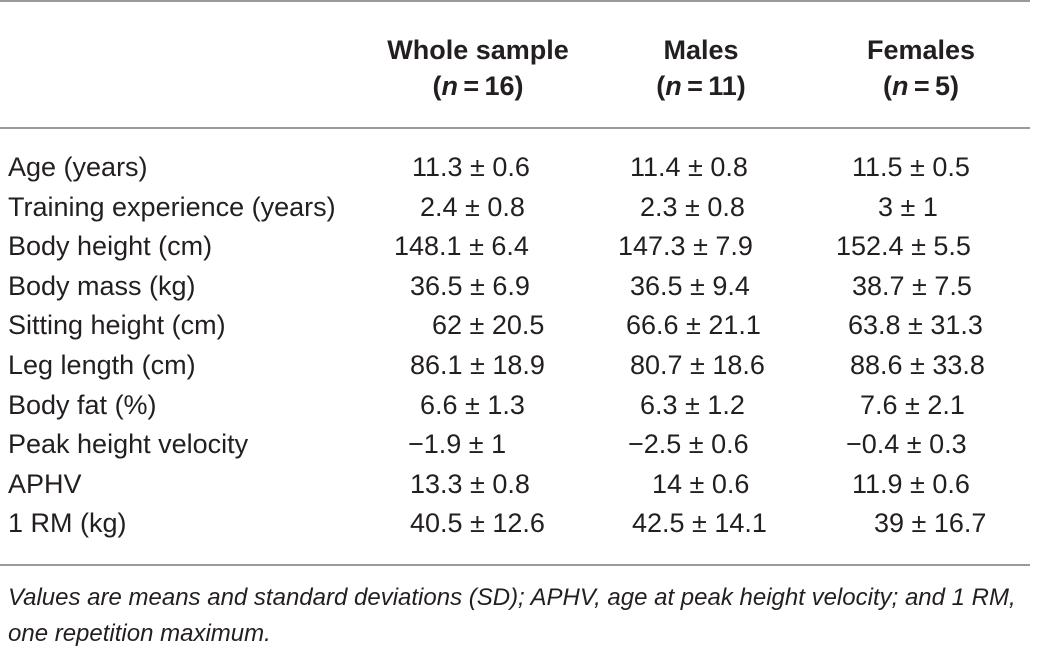  What do you see at coordinates (110, 246) in the screenshot?
I see `row-label: Body height (cm)` at bounding box center [110, 246].